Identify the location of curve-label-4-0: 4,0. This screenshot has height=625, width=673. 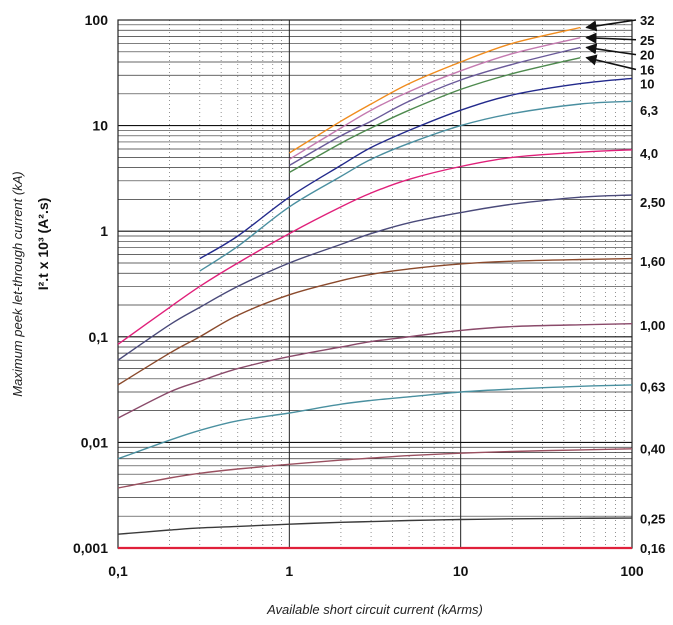
(649, 153).